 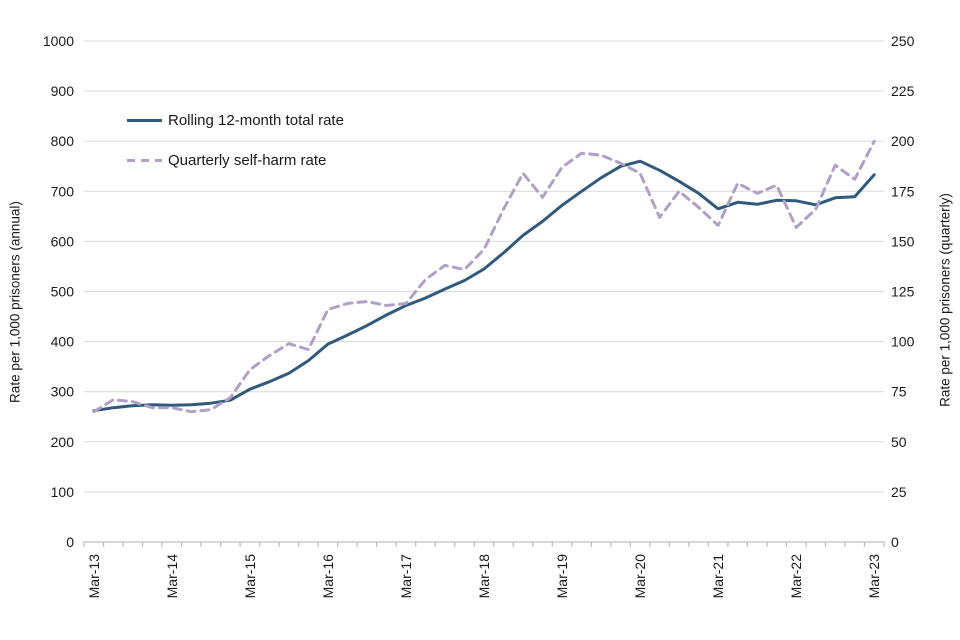 What do you see at coordinates (903, 141) in the screenshot?
I see `y-axis-right-tick-label: 200` at bounding box center [903, 141].